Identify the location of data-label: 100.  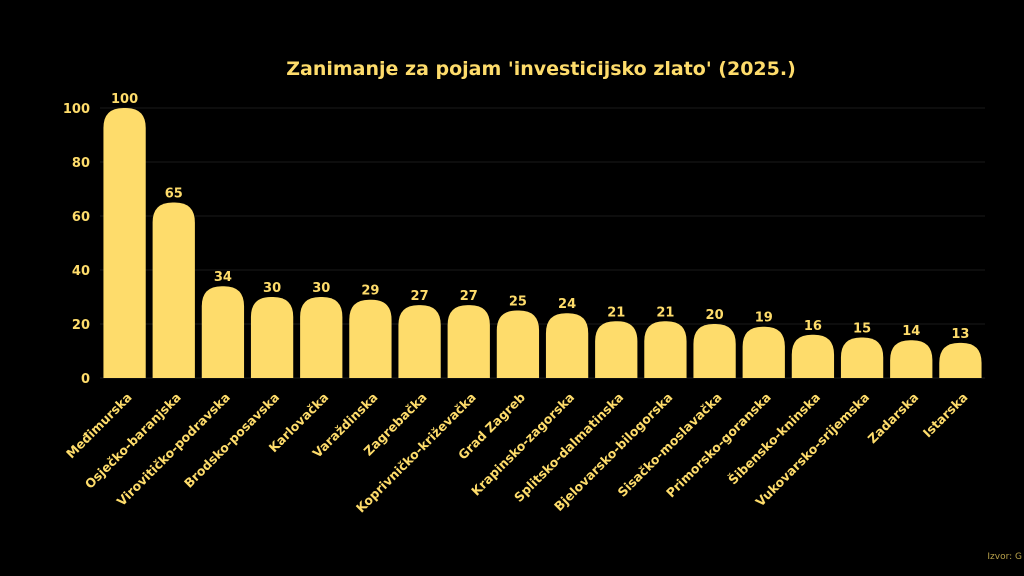
(124, 99).